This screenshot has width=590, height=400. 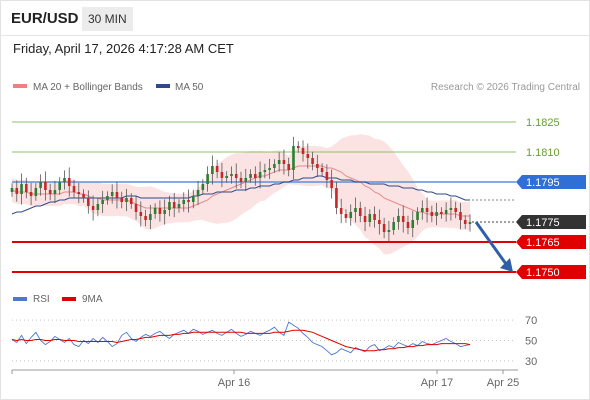 I want to click on projection-line, so click(x=491, y=243).